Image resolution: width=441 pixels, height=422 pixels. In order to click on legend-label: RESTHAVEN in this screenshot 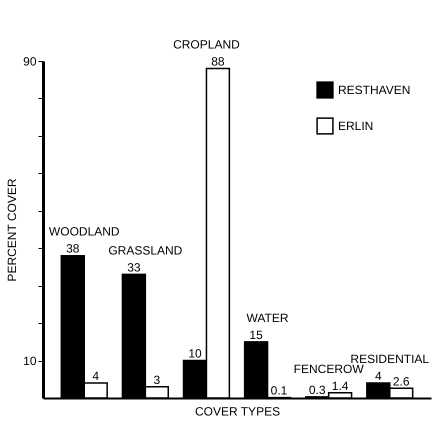, I will do `click(374, 90)`.